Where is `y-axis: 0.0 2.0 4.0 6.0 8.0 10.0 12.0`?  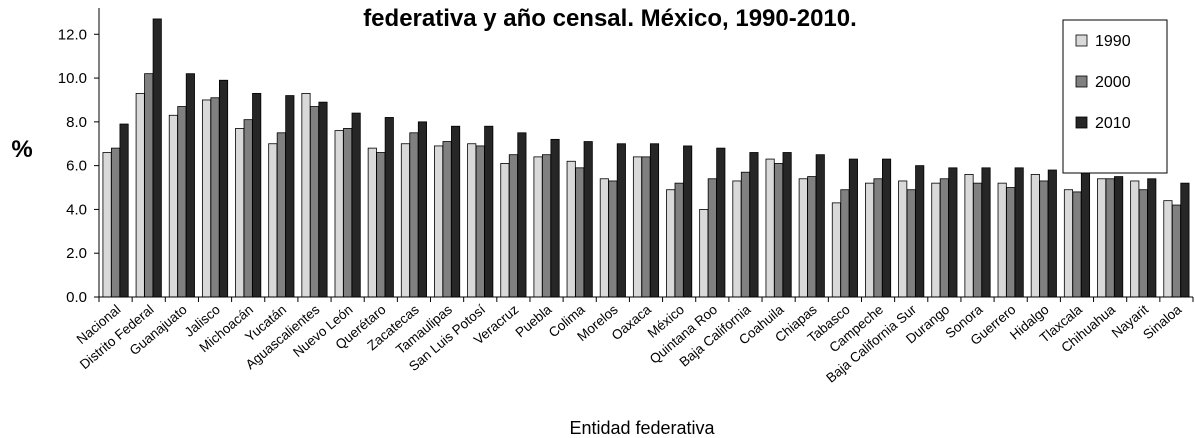 y-axis: 0.0 2.0 4.0 6.0 8.0 10.0 12.0 is located at coordinates (79, 157).